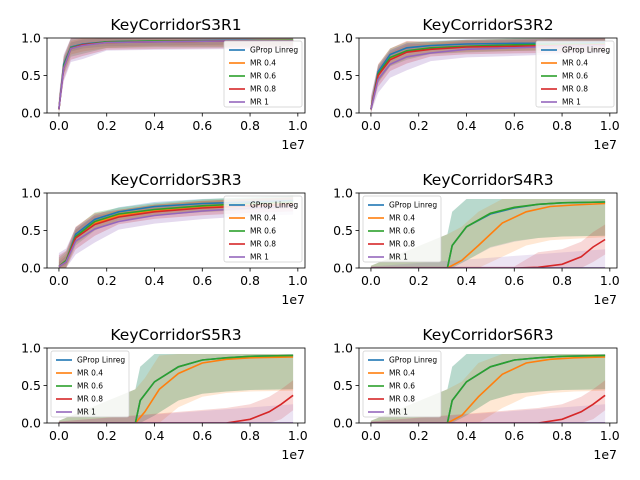 This screenshot has height=480, width=640. What do you see at coordinates (175, 335) in the screenshot?
I see `chart-title: KeyCorridorS5R3` at bounding box center [175, 335].